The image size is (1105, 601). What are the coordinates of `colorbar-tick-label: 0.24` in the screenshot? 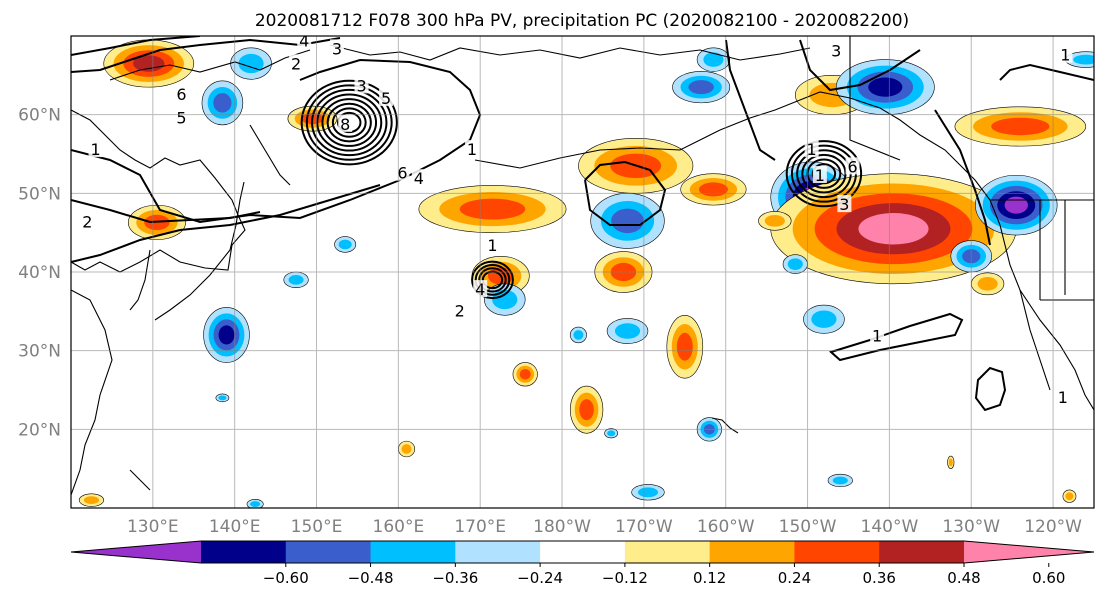 It's located at (794, 578).